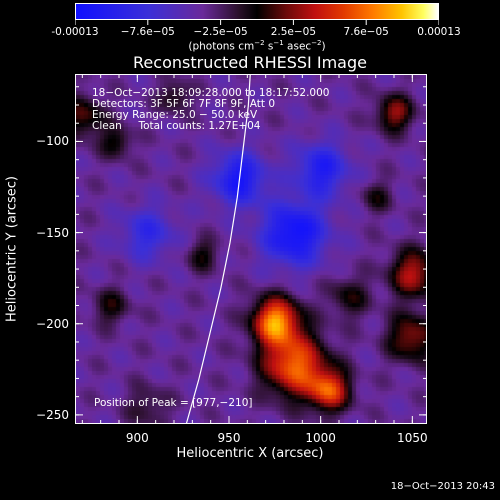 Image resolution: width=500 pixels, height=500 pixels. Describe the element at coordinates (52, 232) in the screenshot. I see `y-tick-label: −150` at that location.